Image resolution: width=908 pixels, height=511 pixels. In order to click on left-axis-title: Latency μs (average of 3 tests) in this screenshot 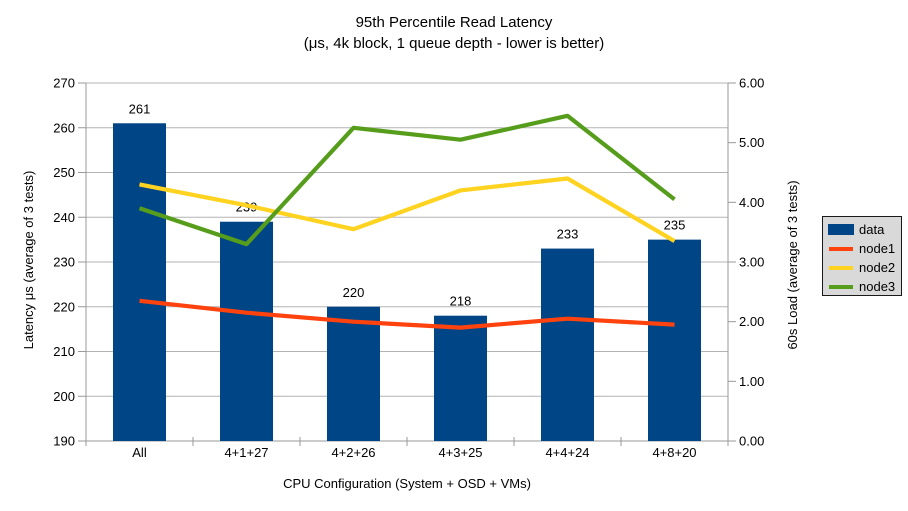, I will do `click(28, 260)`.